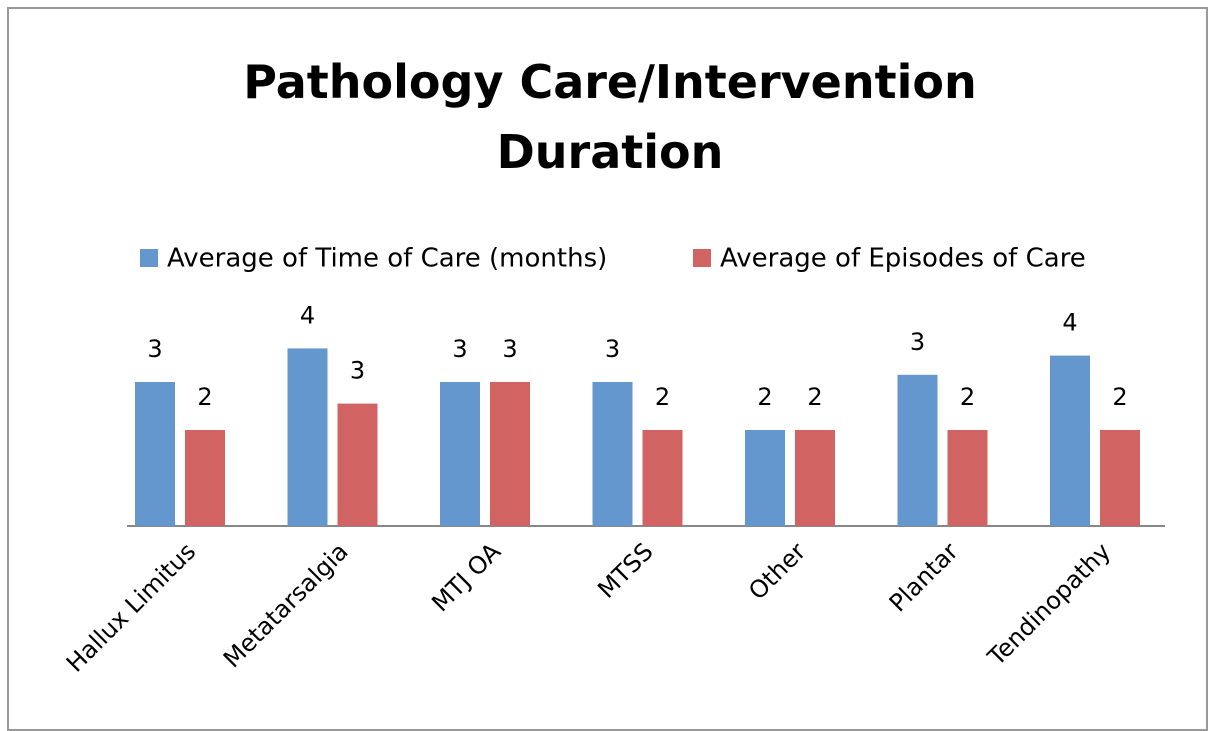  I want to click on chart-title: Pathology Care/Intervention Duration, so click(609, 117).